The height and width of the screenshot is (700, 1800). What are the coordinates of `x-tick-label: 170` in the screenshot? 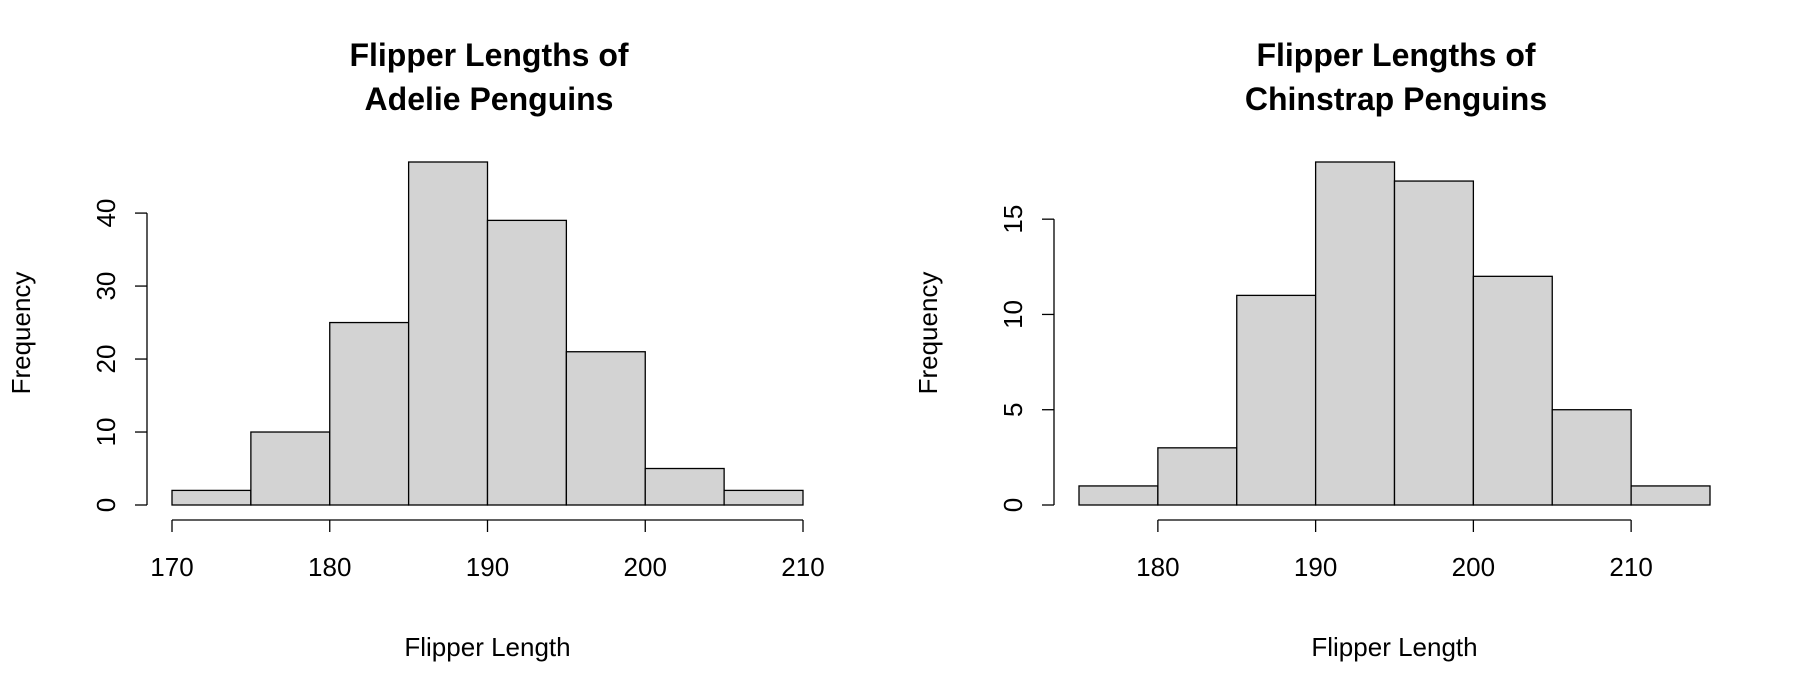 It's located at (171, 567).